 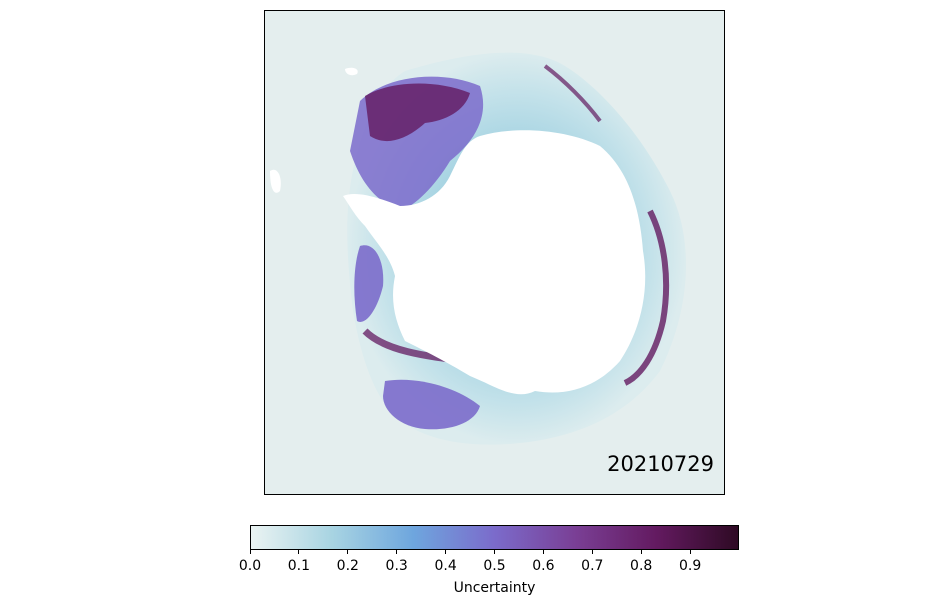 I want to click on uncertainty-edge-northeast, so click(x=572, y=93).